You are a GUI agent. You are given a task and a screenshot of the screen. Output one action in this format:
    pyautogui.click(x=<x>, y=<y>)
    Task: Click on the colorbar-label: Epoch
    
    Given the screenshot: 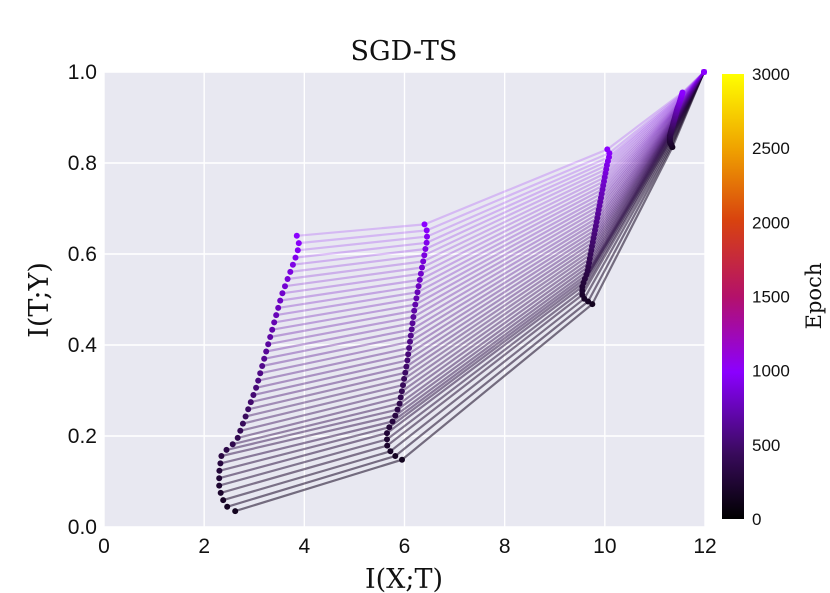 What is the action you would take?
    pyautogui.click(x=814, y=296)
    